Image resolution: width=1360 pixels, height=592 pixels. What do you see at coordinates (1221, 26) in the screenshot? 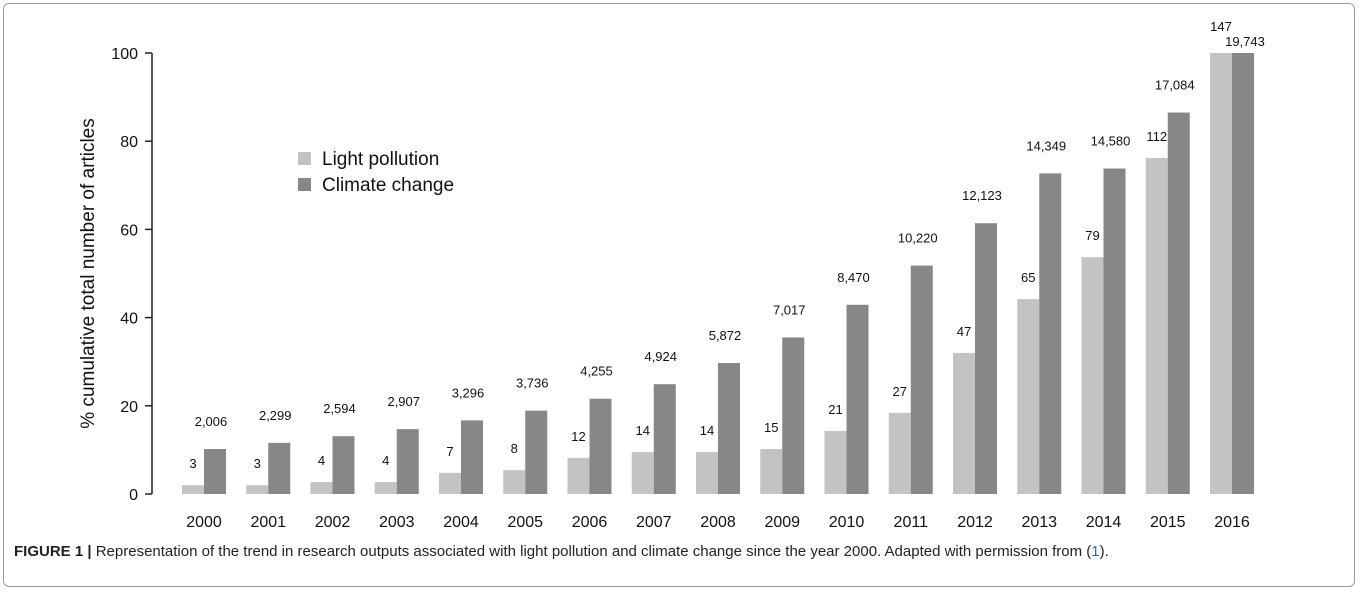
I see `bar-label-light-pollution: 147` at bounding box center [1221, 26].